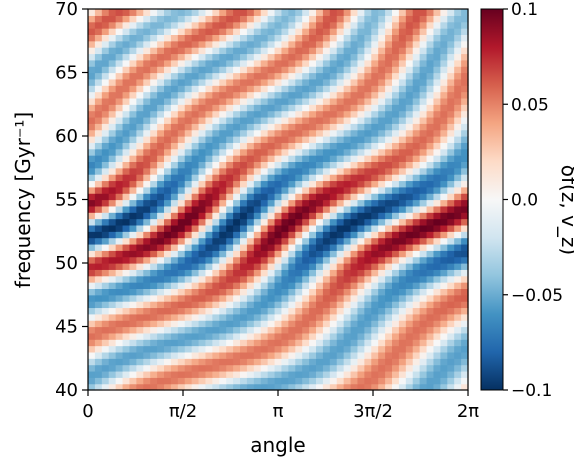  I want to click on x-tick-label: π/2, so click(183, 411).